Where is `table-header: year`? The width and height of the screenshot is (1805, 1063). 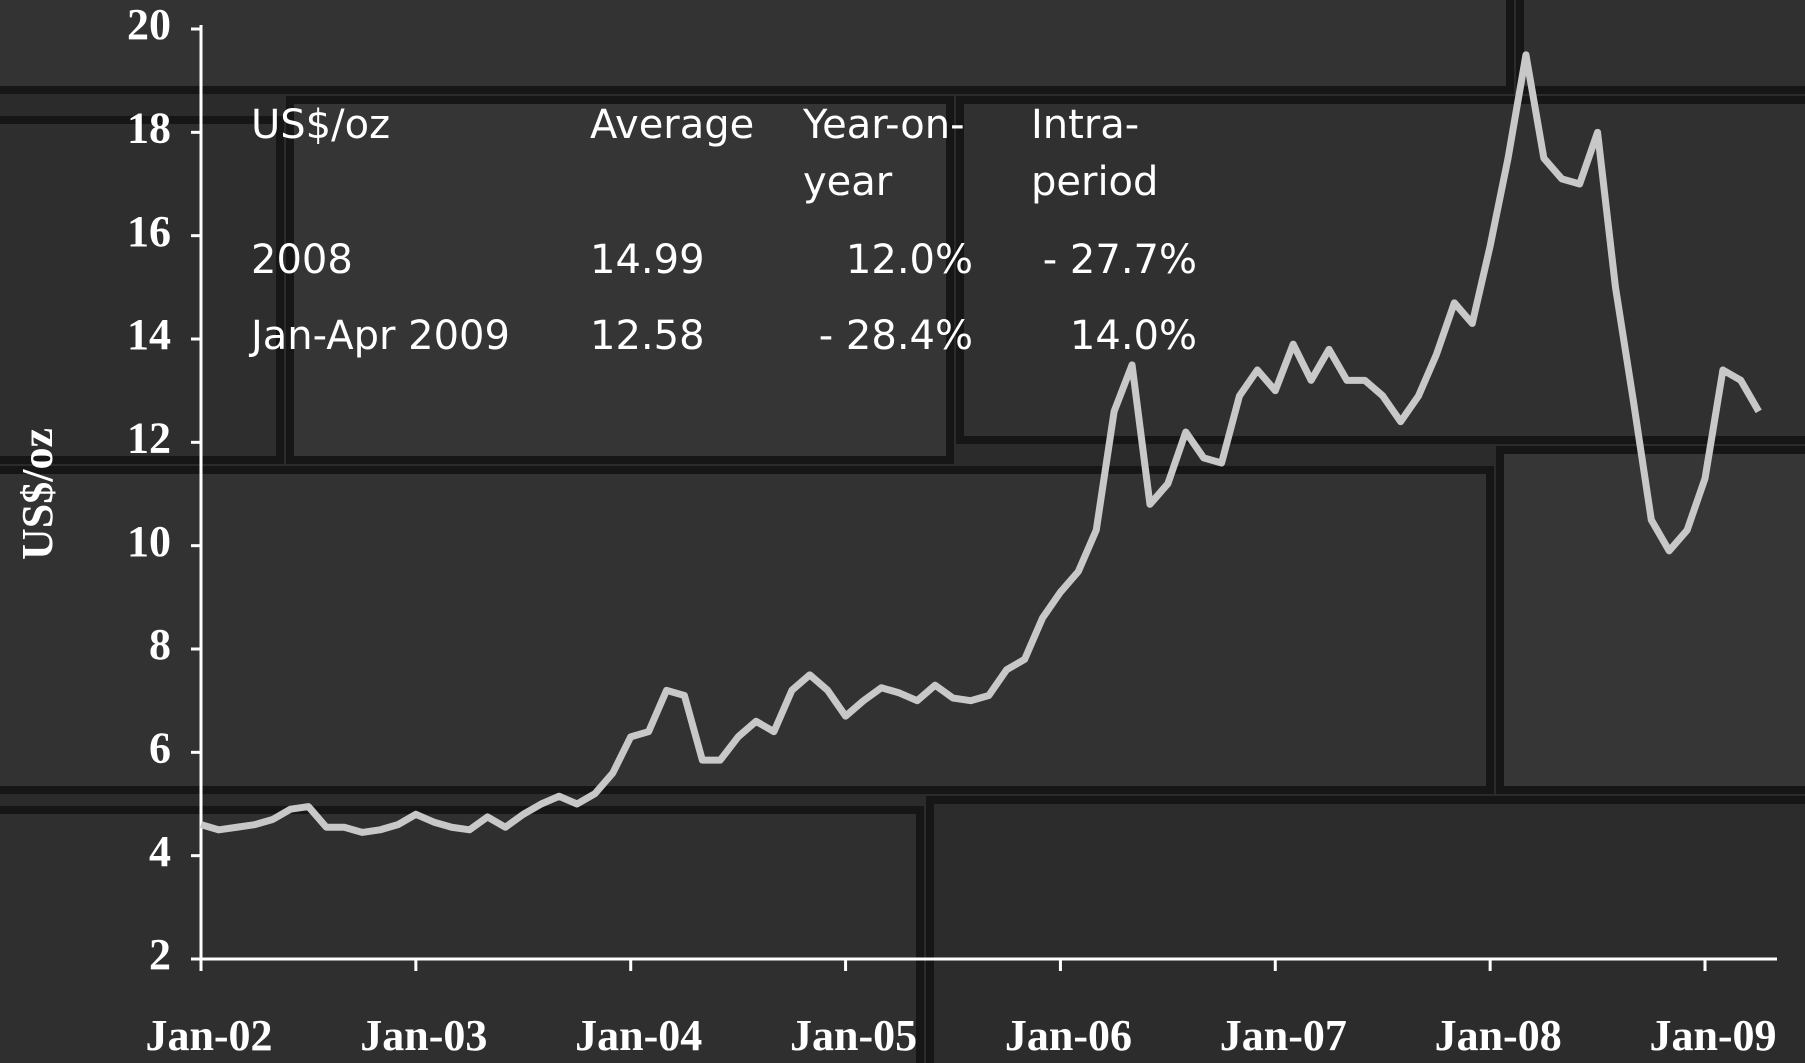 table-header: year is located at coordinates (848, 182).